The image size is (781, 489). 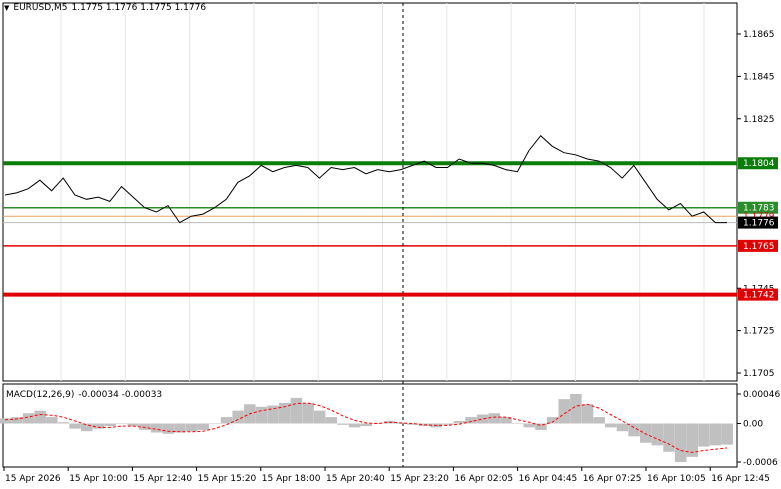 What do you see at coordinates (548, 479) in the screenshot?
I see `time-tick-label: 16 Apr 04:45` at bounding box center [548, 479].